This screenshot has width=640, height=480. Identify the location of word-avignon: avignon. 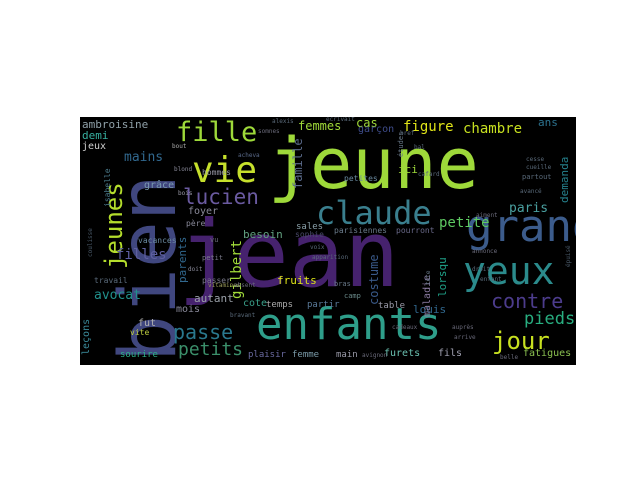
(375, 355).